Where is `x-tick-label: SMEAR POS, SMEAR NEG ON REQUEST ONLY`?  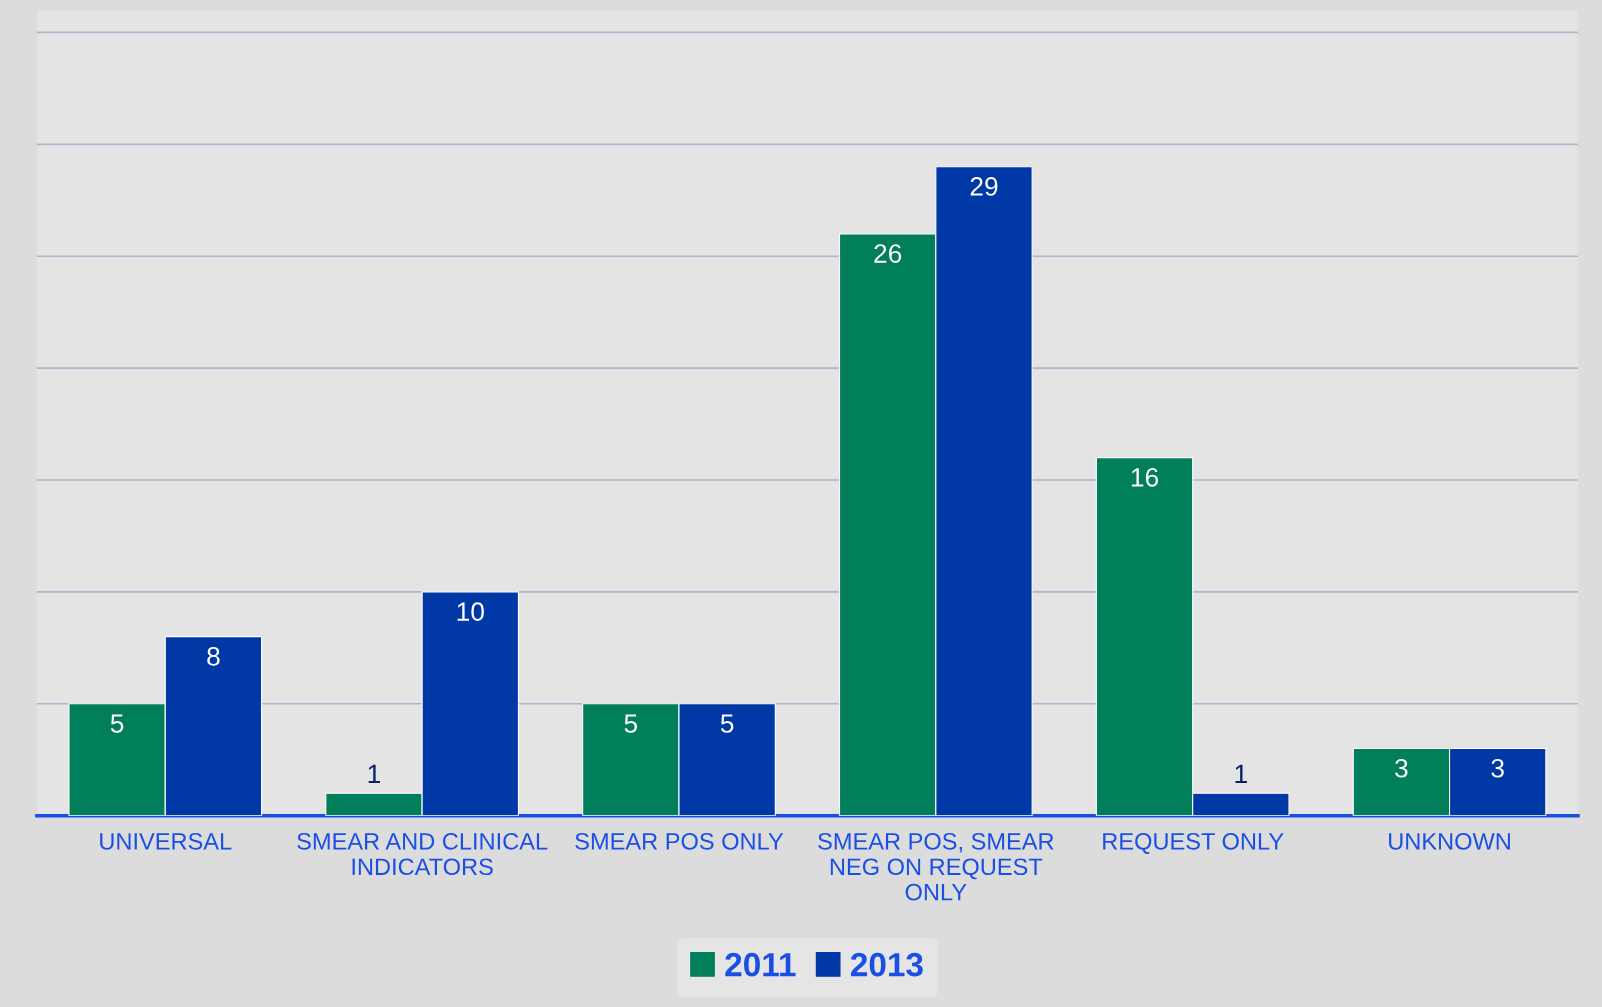
x-tick-label: SMEAR POS, SMEAR NEG ON REQUEST ONLY is located at coordinates (936, 866).